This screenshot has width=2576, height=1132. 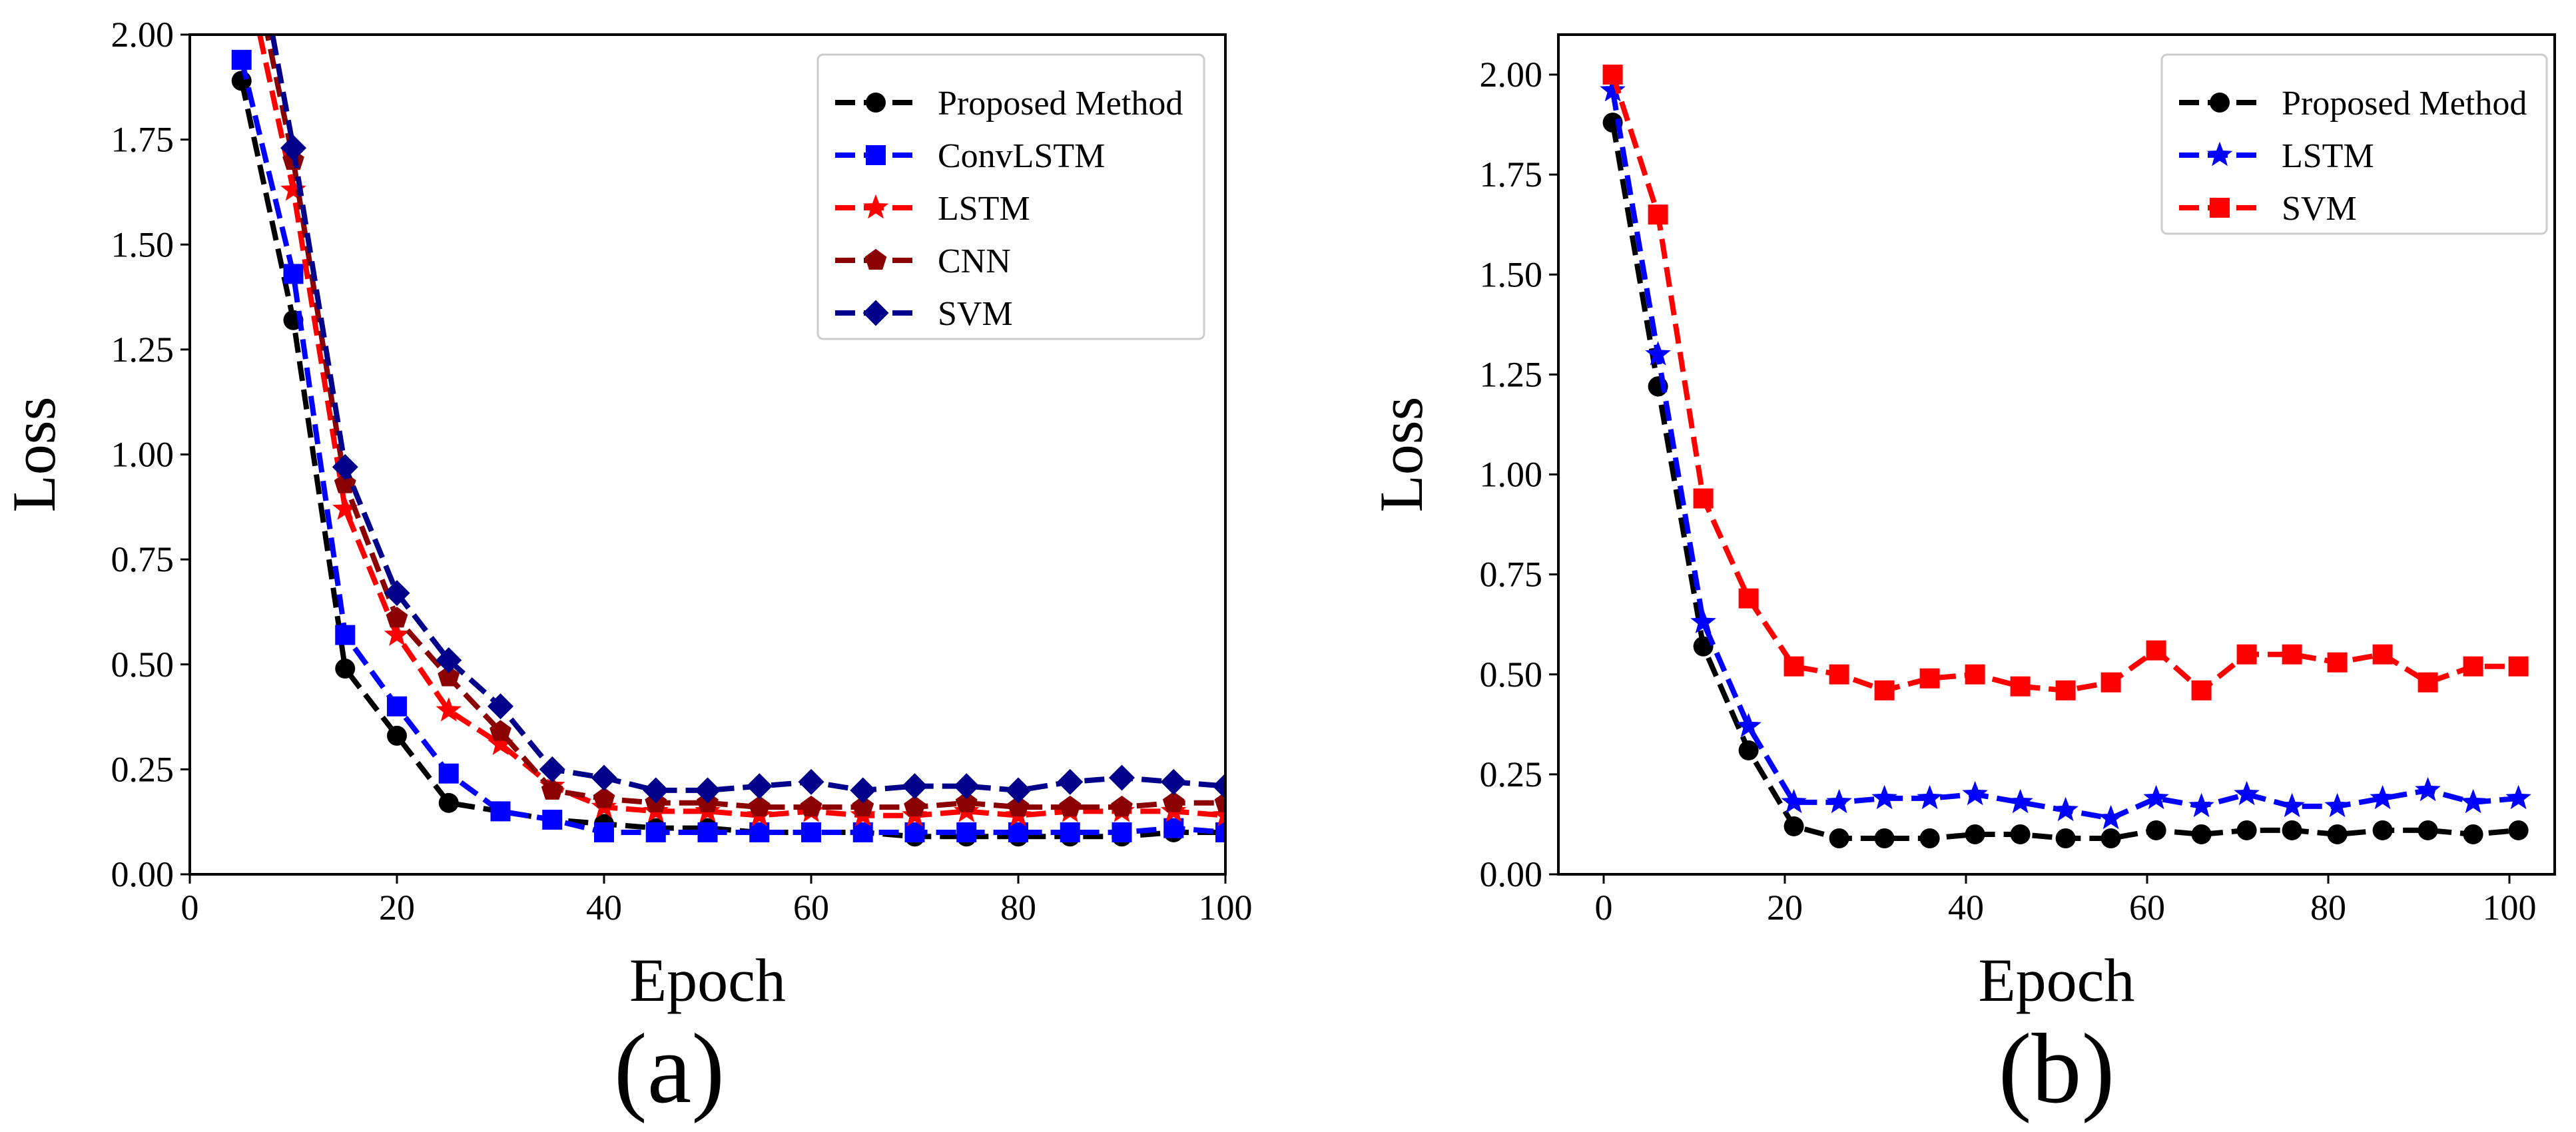 I want to click on b-y-tick-label: 1.00, so click(x=1511, y=475).